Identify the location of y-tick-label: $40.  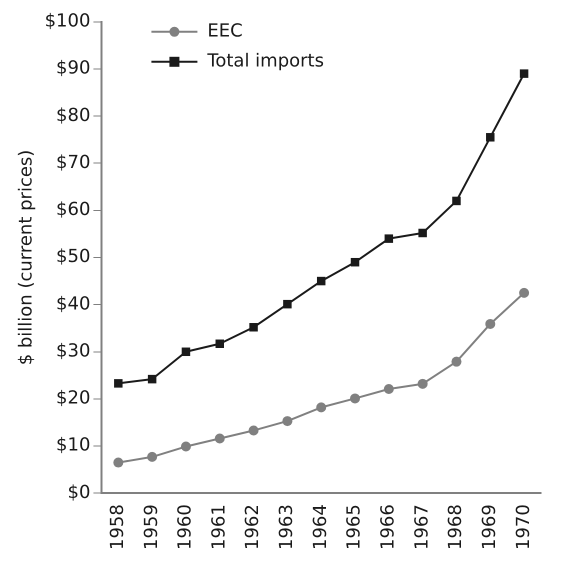
(73, 303).